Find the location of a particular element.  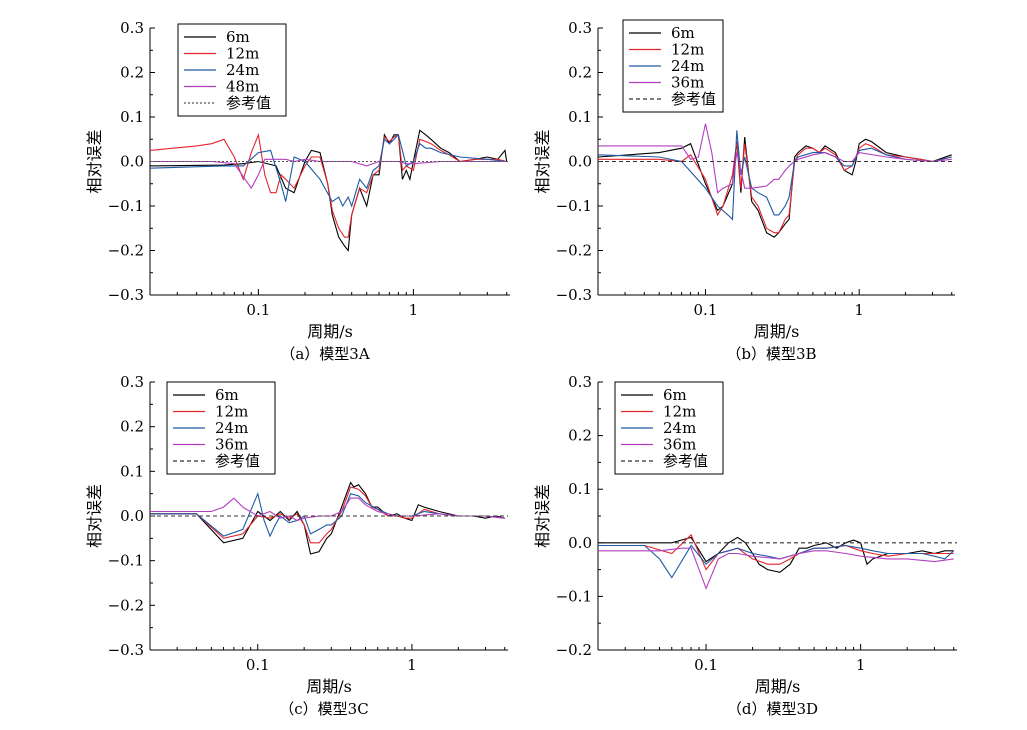

legend-label: 48m is located at coordinates (242, 87).